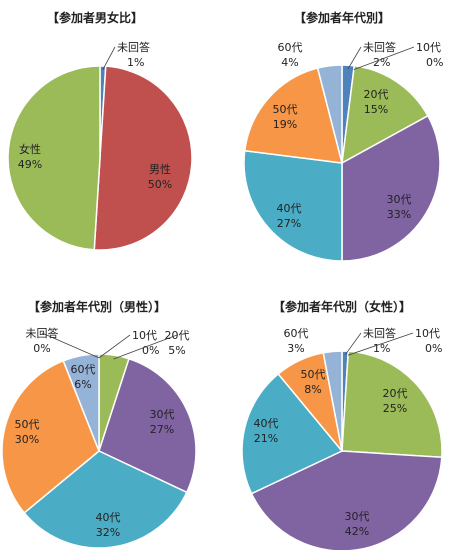 The height and width of the screenshot is (550, 455). Describe the element at coordinates (376, 109) in the screenshot. I see `slice-percent: 15%` at that location.